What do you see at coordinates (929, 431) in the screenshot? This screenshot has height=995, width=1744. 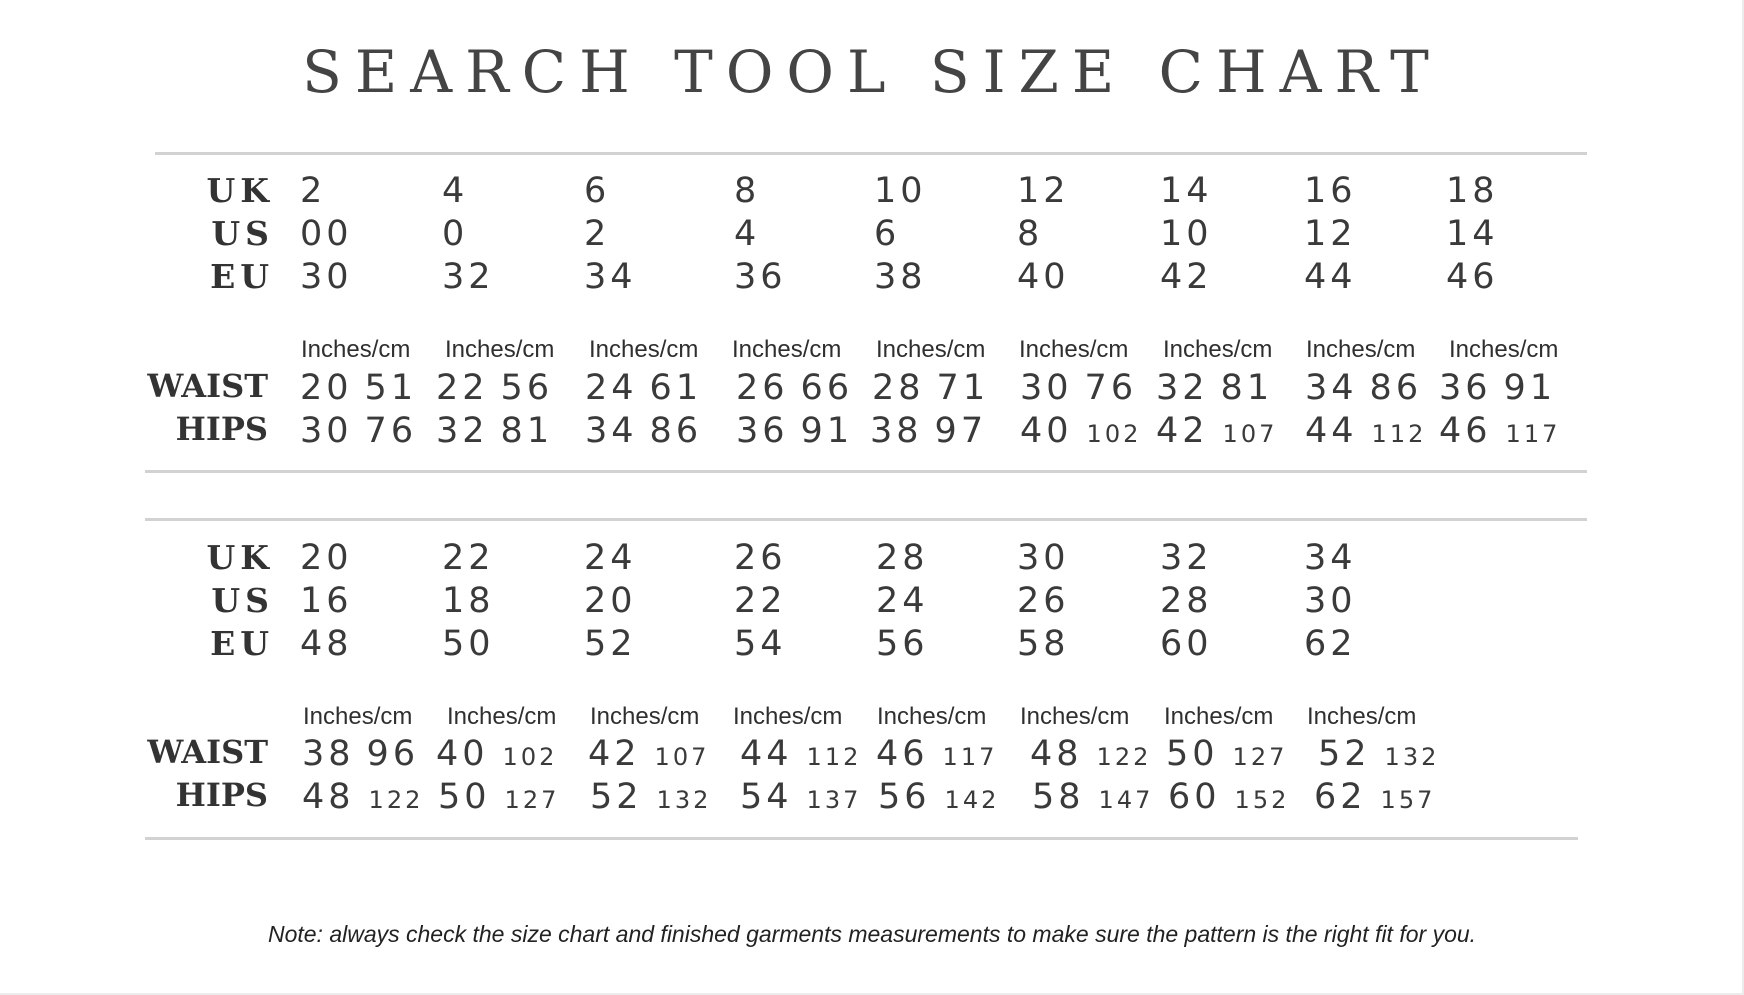 I see `hips-measurement: 38 97` at bounding box center [929, 431].